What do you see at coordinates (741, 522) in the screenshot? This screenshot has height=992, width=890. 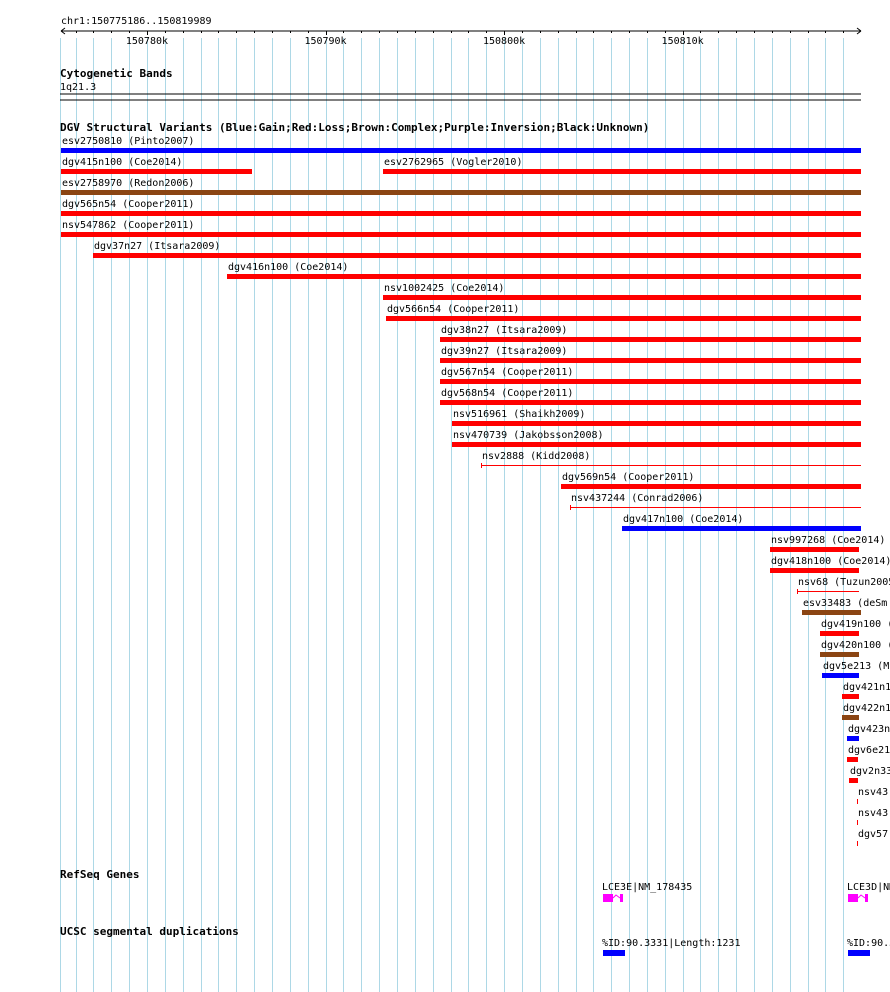 I see `dgv-feature: dgv417n100 (Coe2014)` at bounding box center [741, 522].